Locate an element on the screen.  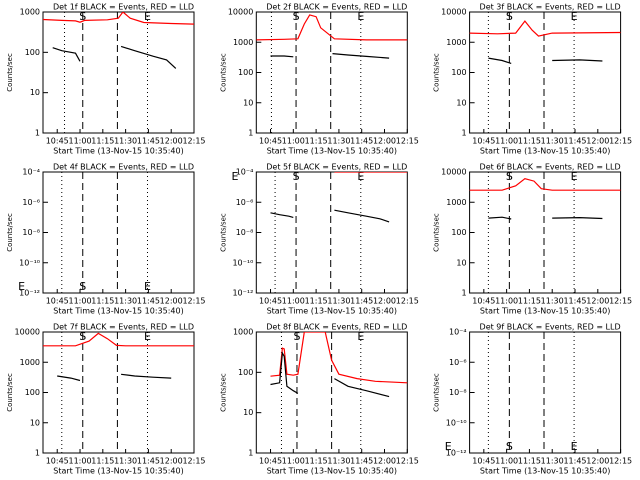
y-tick-label: 10⁻⁶ is located at coordinates (31, 202).